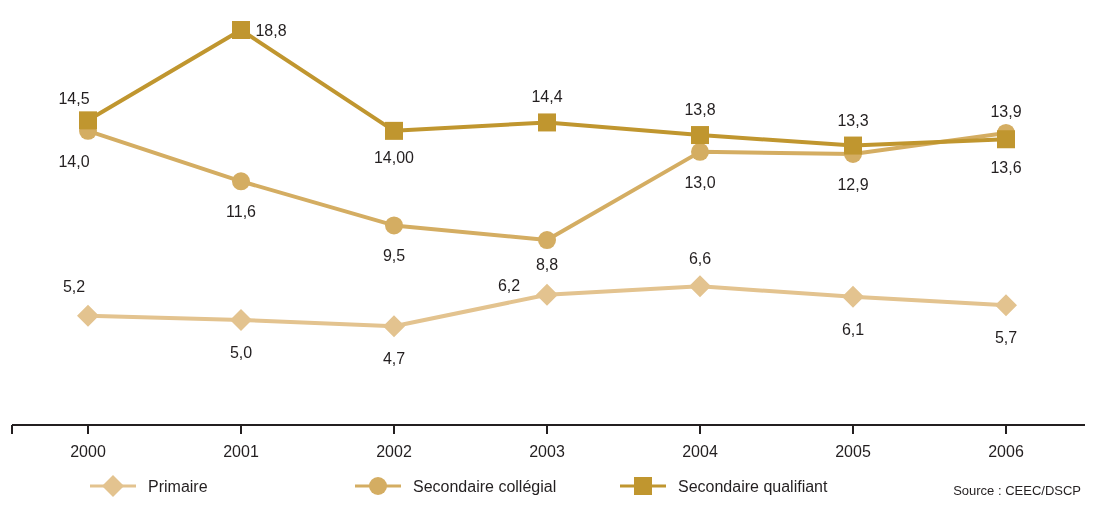 The width and height of the screenshot is (1093, 507). Describe the element at coordinates (178, 486) in the screenshot. I see `legend-label: Primaire` at that location.